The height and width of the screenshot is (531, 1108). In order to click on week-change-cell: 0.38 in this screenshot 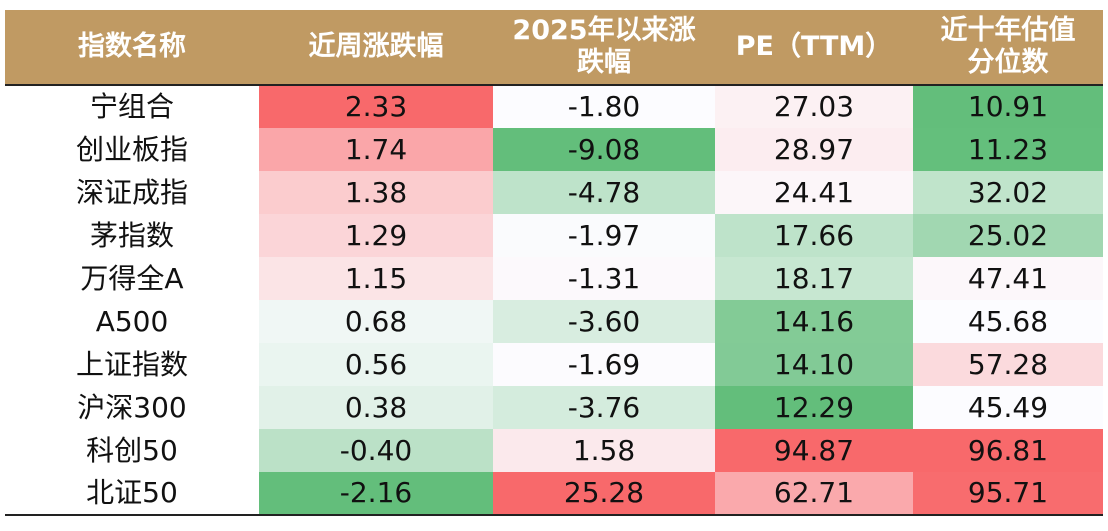, I will do `click(376, 407)`.